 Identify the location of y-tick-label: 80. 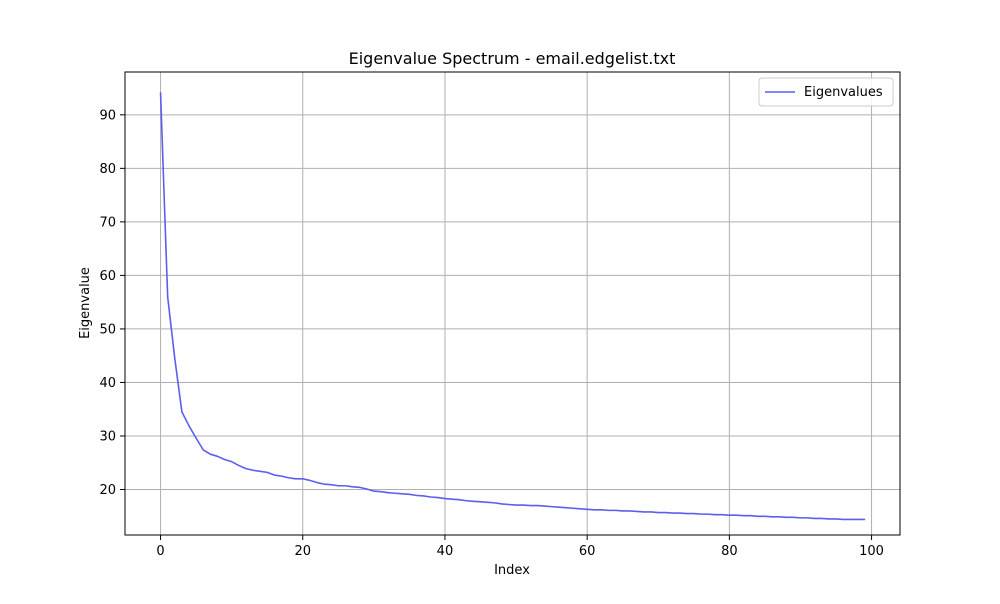
(107, 169).